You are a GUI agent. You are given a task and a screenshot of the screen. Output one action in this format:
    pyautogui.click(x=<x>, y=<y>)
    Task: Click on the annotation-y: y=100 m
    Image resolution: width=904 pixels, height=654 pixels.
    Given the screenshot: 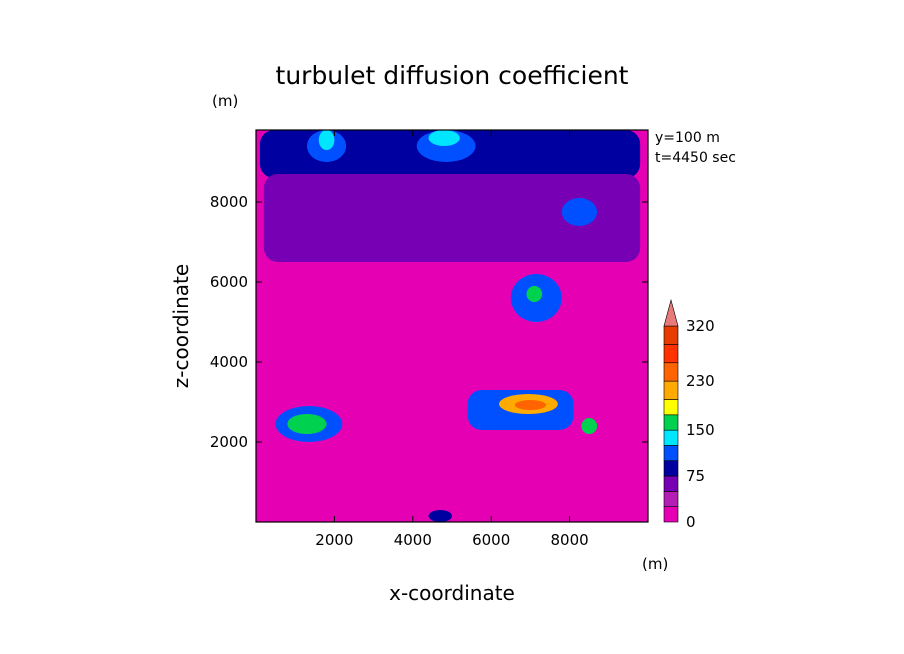 What is the action you would take?
    pyautogui.click(x=687, y=138)
    